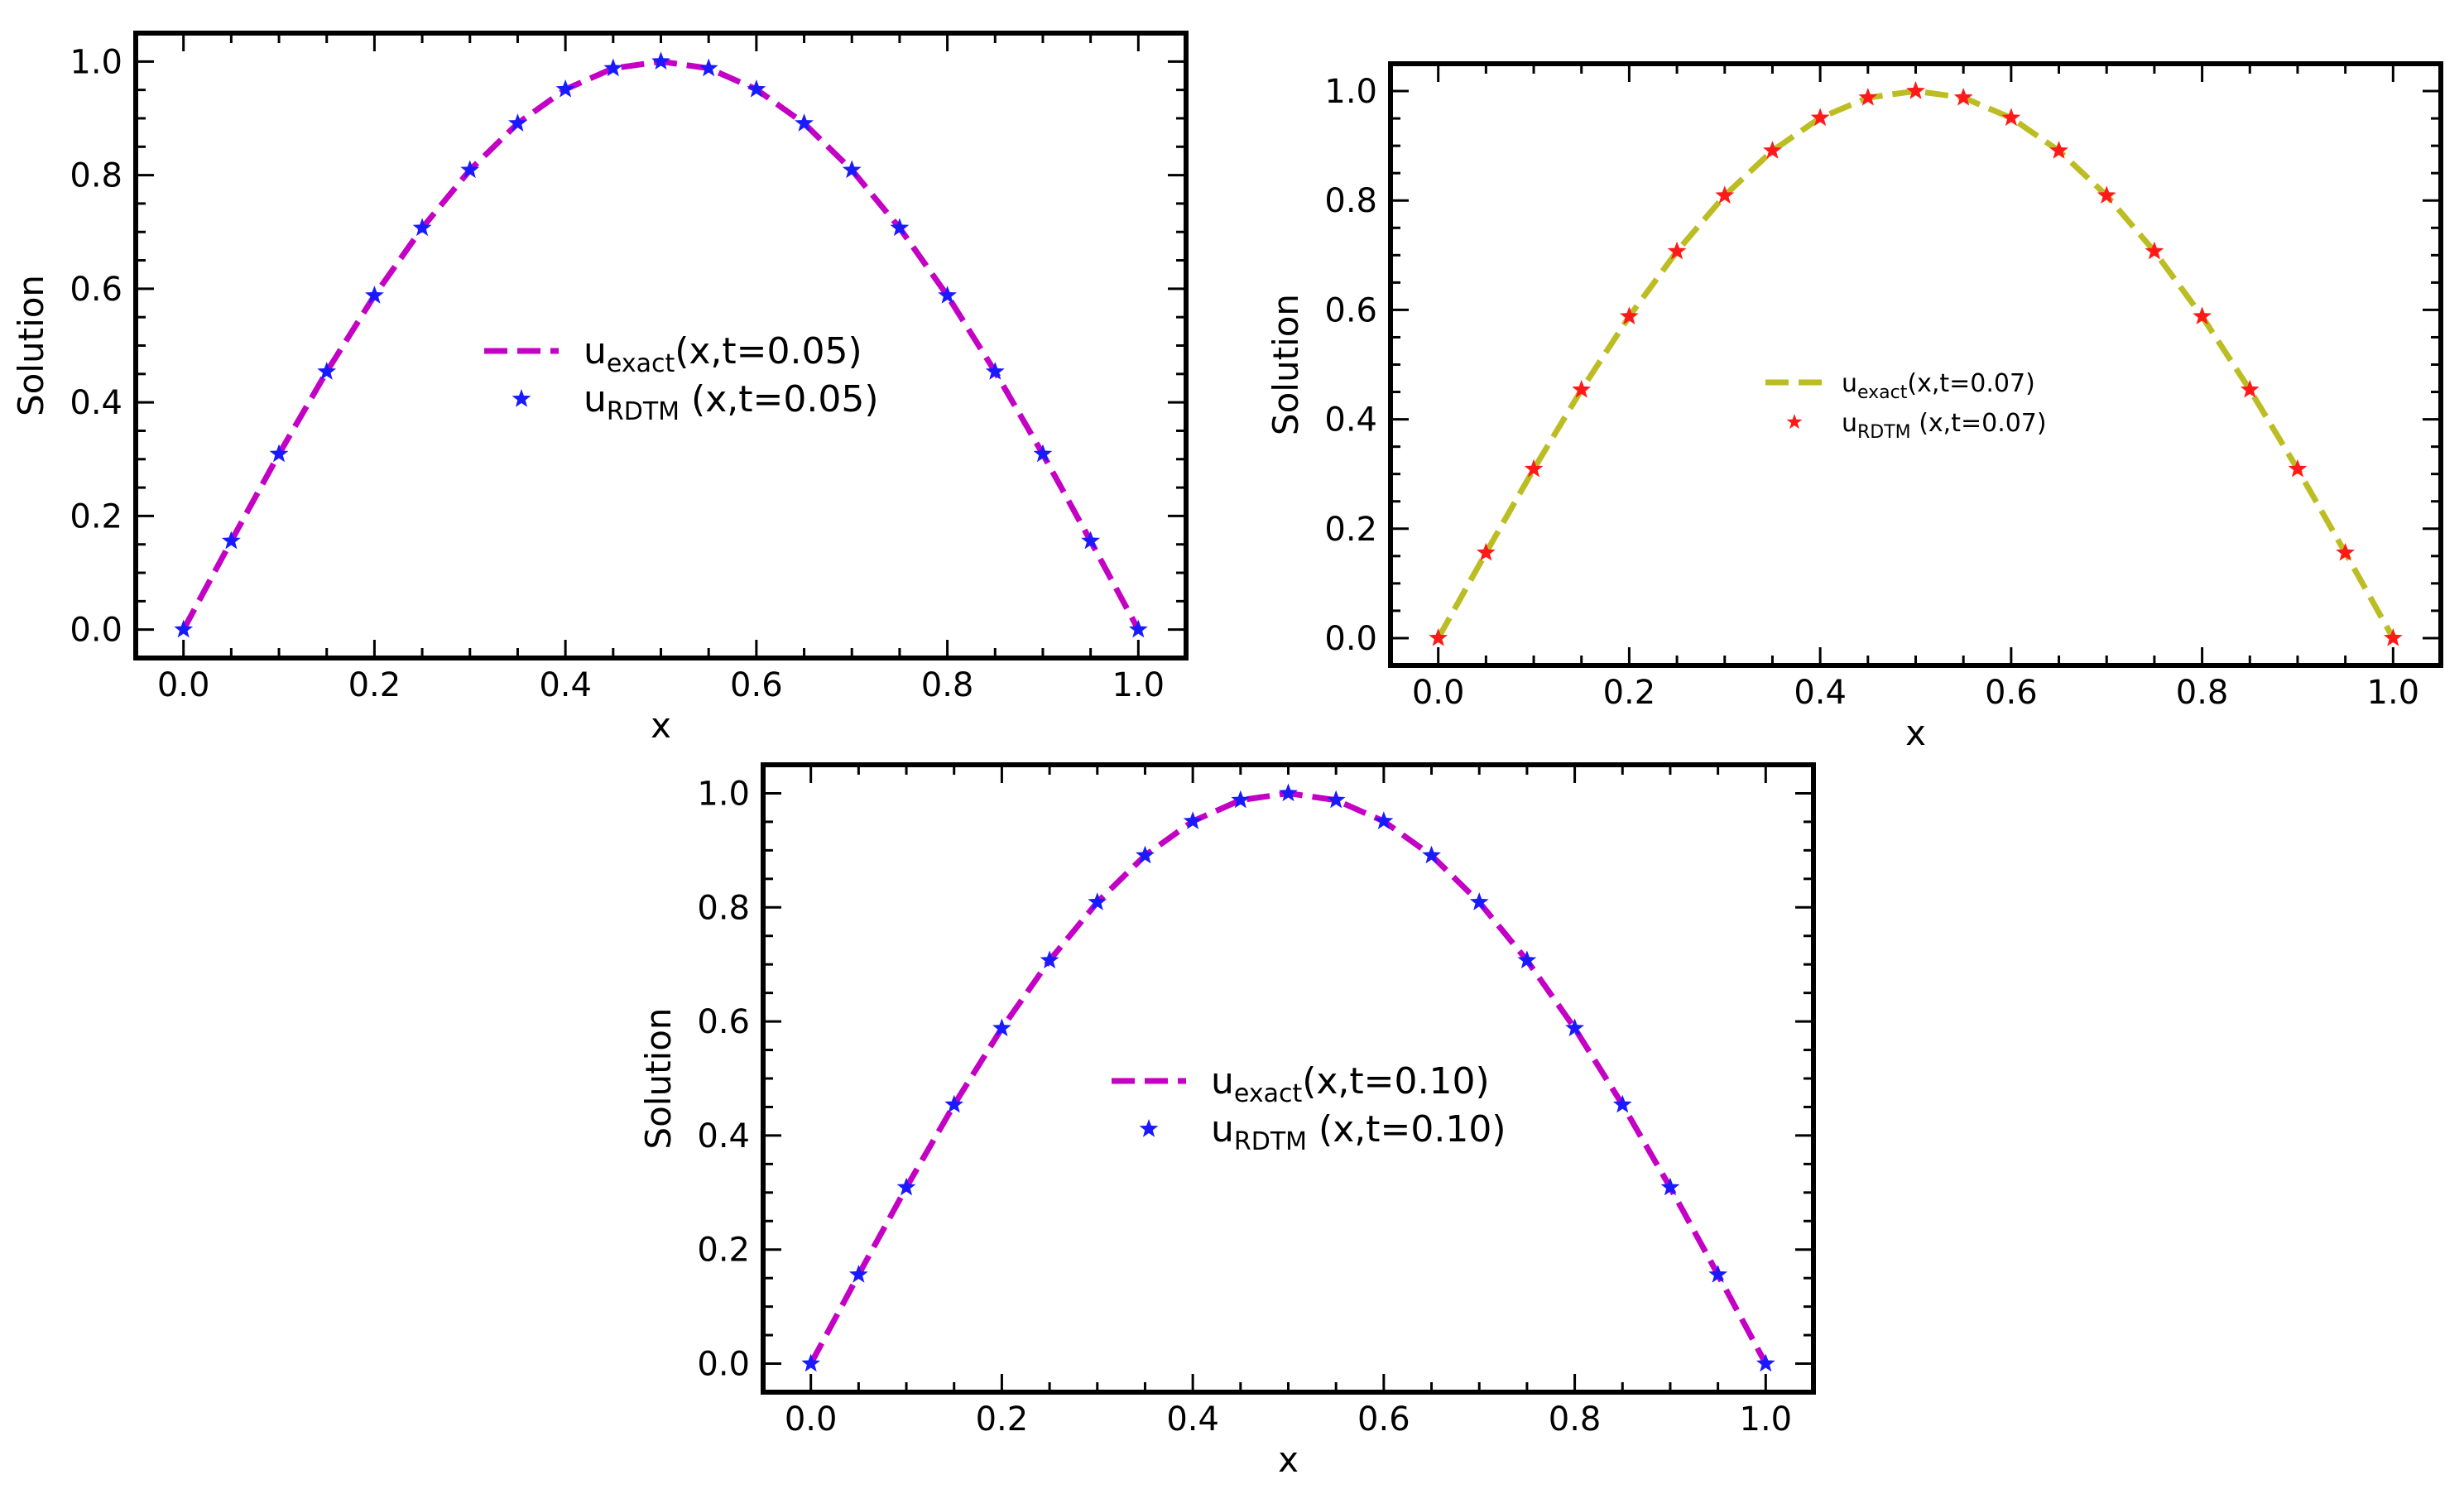 This screenshot has width=2464, height=1489. Describe the element at coordinates (521, 398) in the screenshot. I see `legend-star-swatch` at that location.